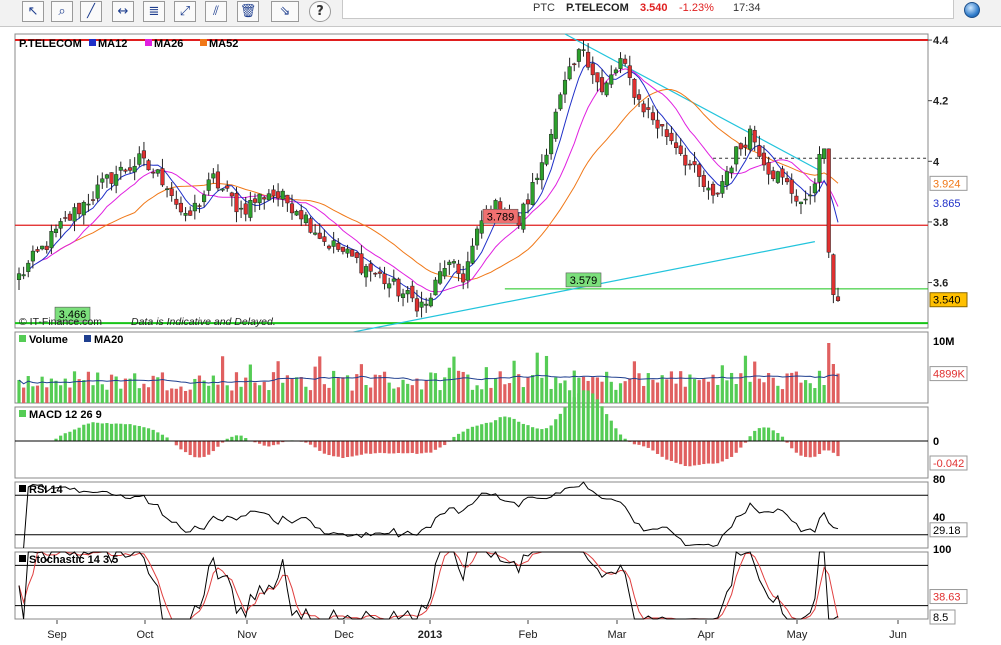 This screenshot has height=645, width=1001. I want to click on globe-icon, so click(972, 10).